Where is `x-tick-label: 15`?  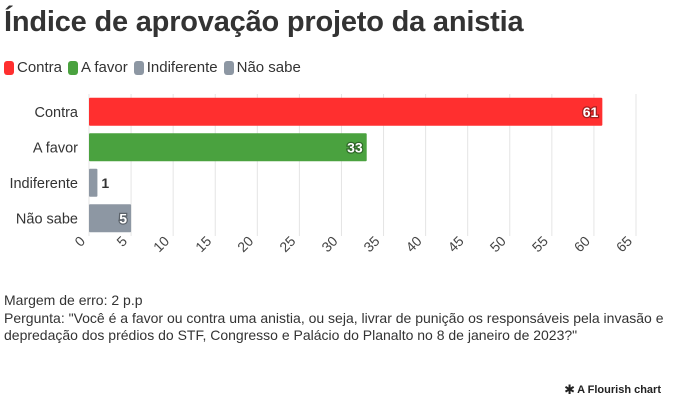 x-tick-label: 15 is located at coordinates (203, 244).